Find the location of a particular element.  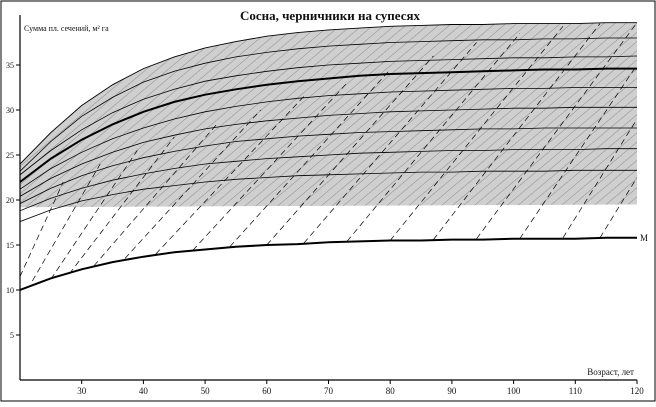

x-tick-label-40: 40 is located at coordinates (144, 391).